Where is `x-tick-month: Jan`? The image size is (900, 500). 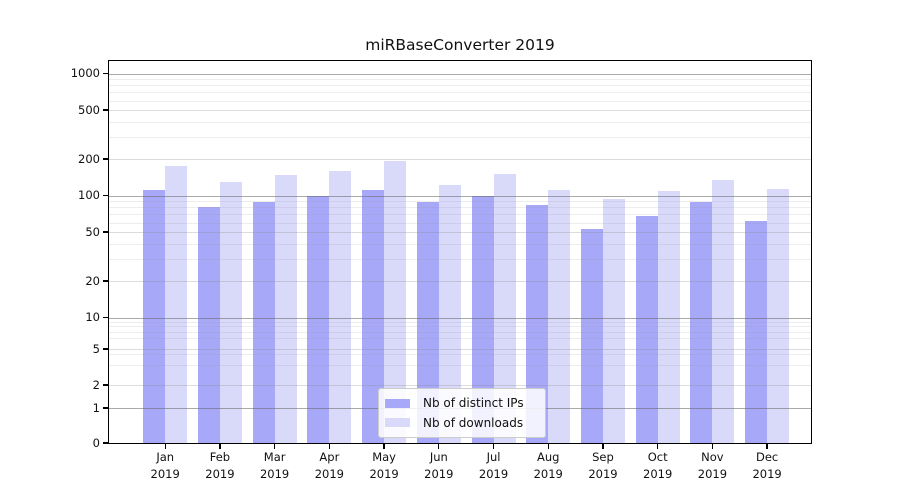 x-tick-month: Jan is located at coordinates (165, 457).